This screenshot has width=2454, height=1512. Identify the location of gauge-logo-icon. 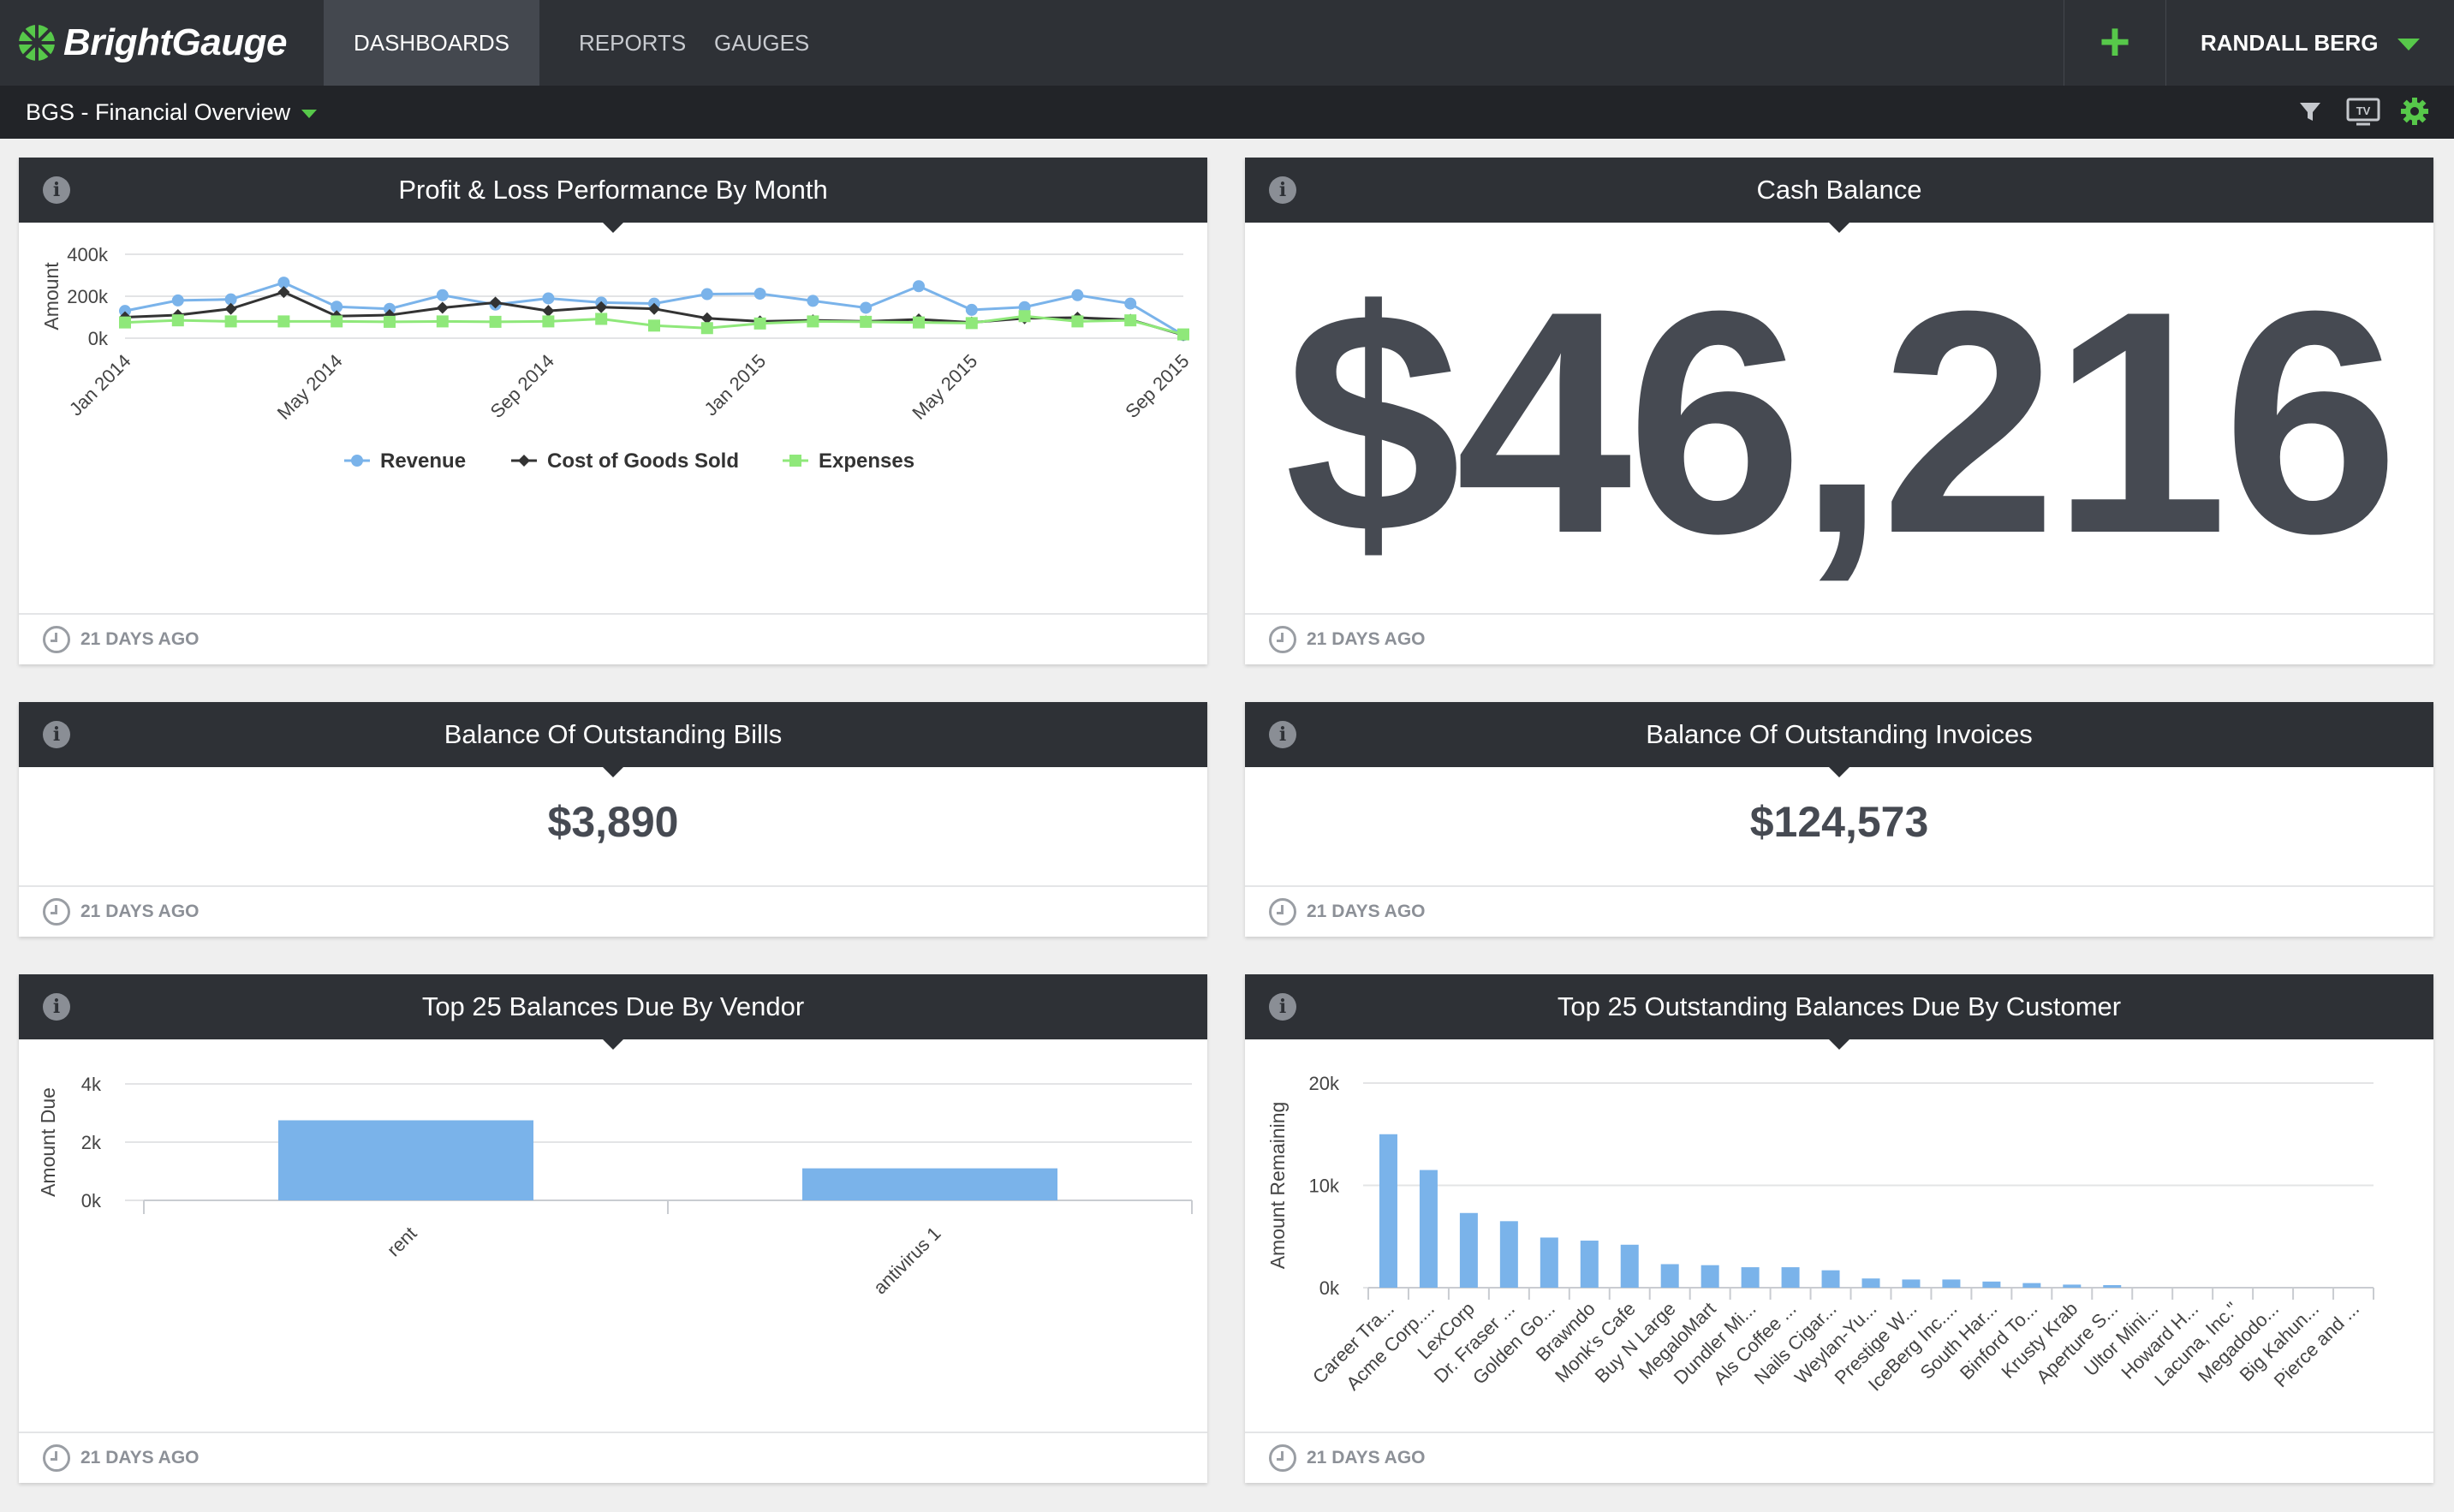
(37, 43).